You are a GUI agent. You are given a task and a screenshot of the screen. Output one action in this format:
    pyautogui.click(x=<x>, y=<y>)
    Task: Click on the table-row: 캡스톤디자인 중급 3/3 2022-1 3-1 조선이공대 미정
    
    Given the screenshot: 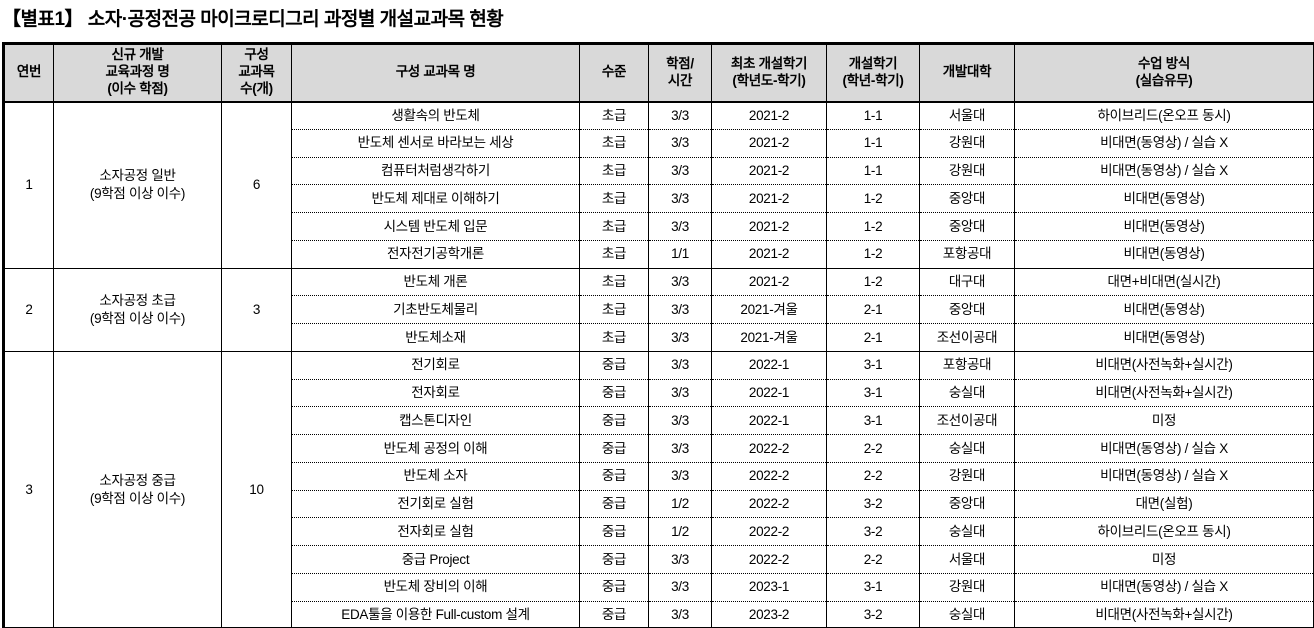 What is the action you would take?
    pyautogui.click(x=659, y=420)
    